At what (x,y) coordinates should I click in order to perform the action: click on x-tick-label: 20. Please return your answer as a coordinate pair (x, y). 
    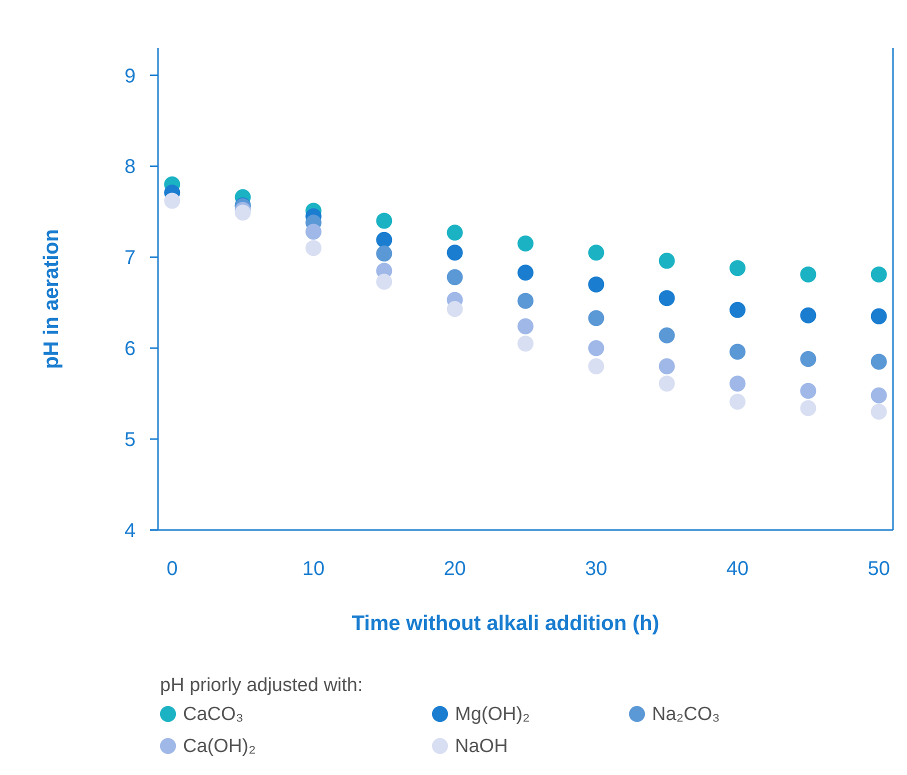
    Looking at the image, I should click on (455, 569).